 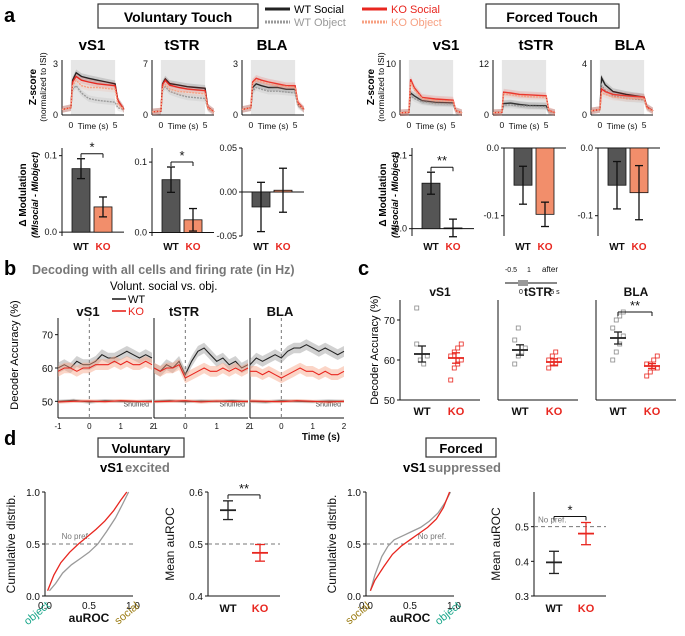 I want to click on decoding-line-wt-bla, so click(x=297, y=355).